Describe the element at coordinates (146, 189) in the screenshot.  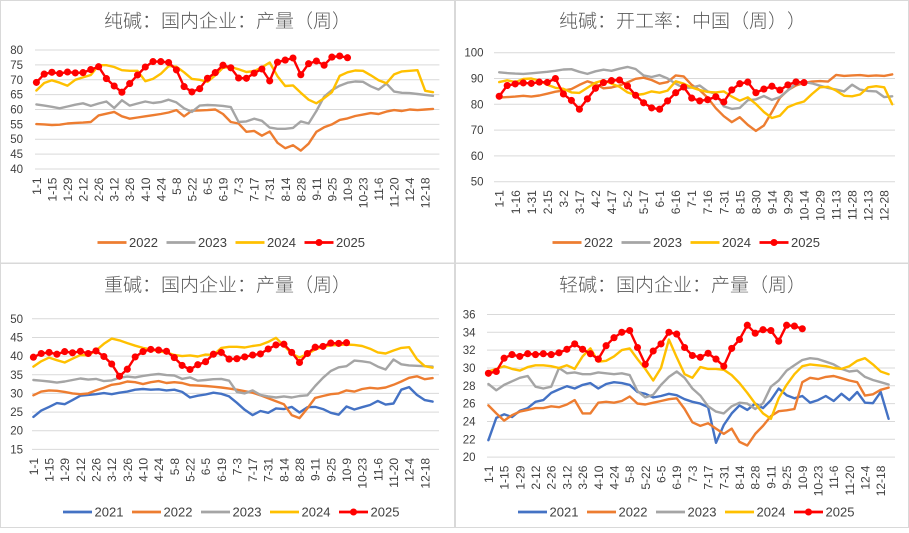
I see `svg-text: 4-10` at that location.